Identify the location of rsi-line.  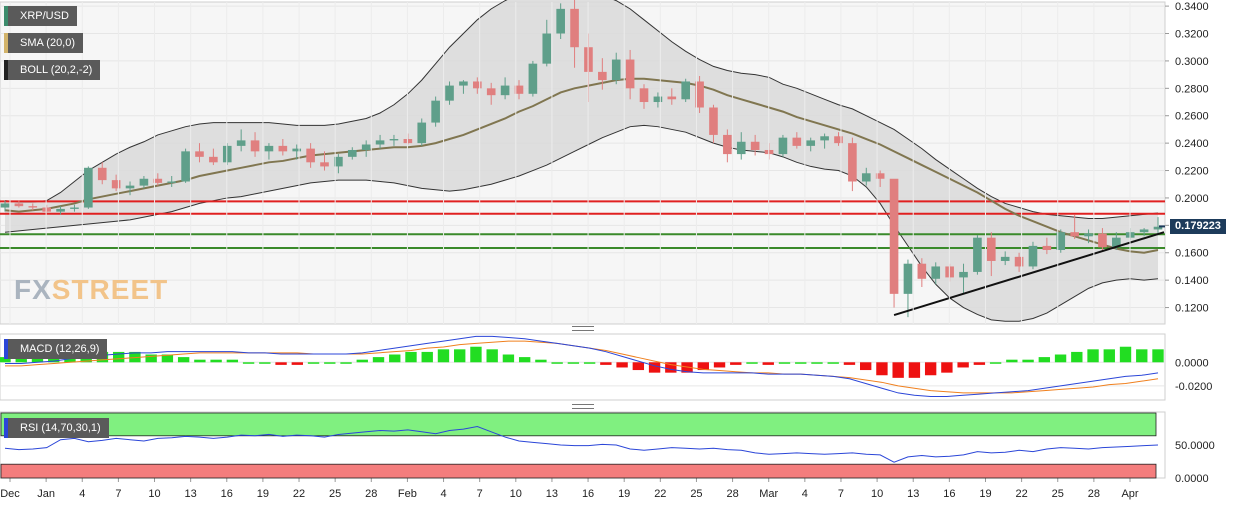
(581, 444).